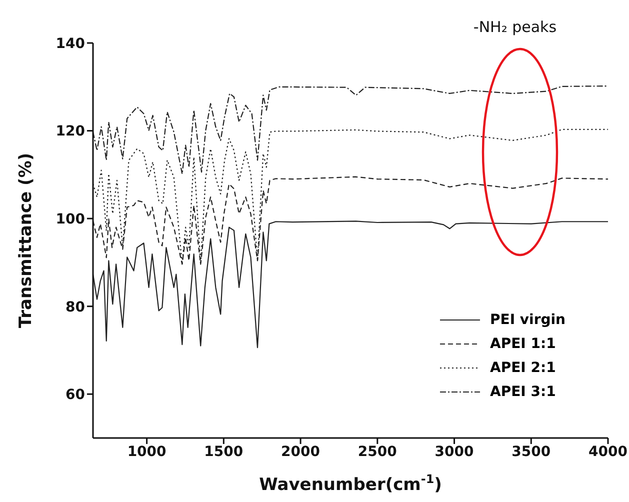 Image resolution: width=629 pixels, height=502 pixels. What do you see at coordinates (76, 395) in the screenshot?
I see `y-tick-label: 60` at bounding box center [76, 395].